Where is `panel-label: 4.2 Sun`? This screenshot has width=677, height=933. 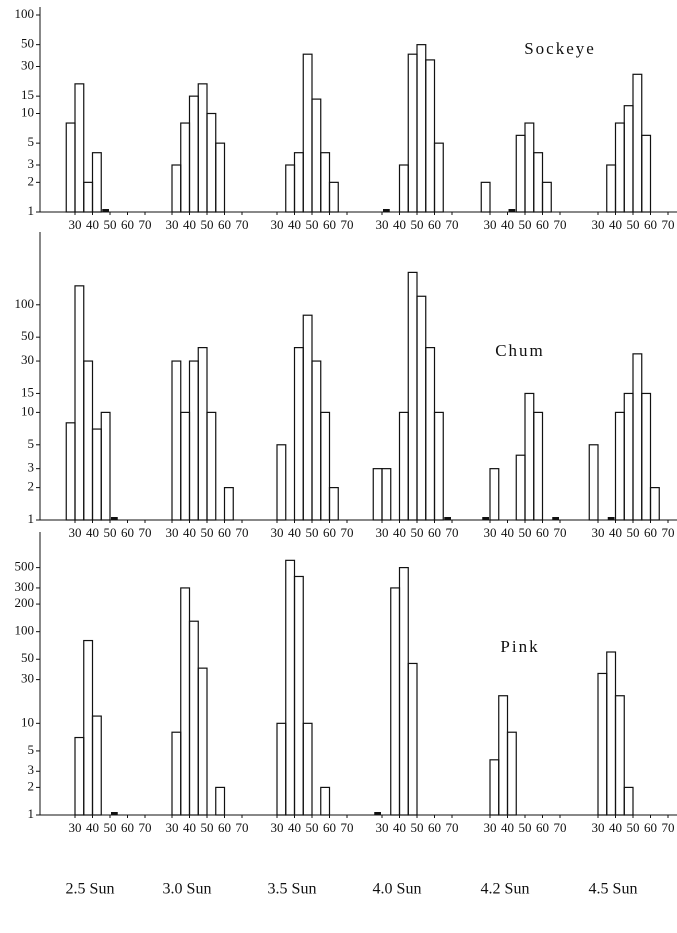
panel-label: 4.2 Sun is located at coordinates (505, 889).